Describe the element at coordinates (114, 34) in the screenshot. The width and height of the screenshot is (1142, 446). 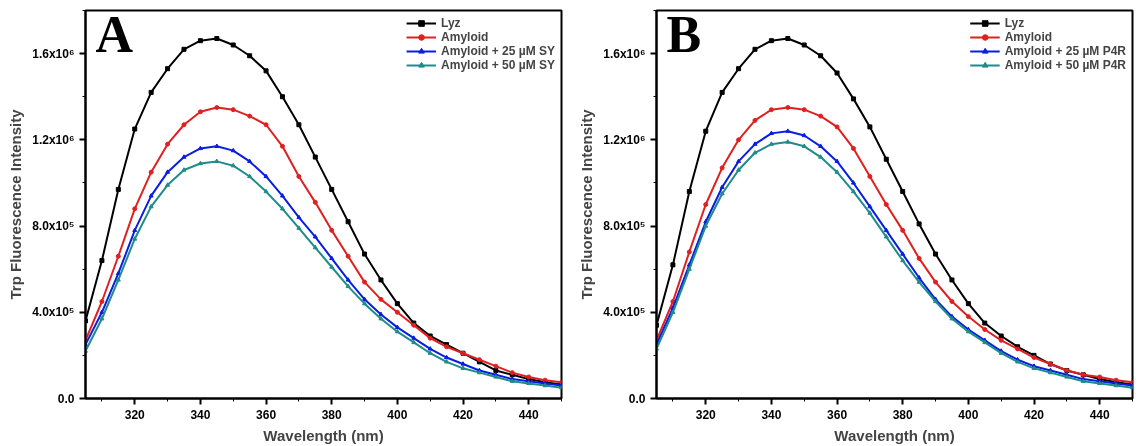
I see `annotation: A` at that location.